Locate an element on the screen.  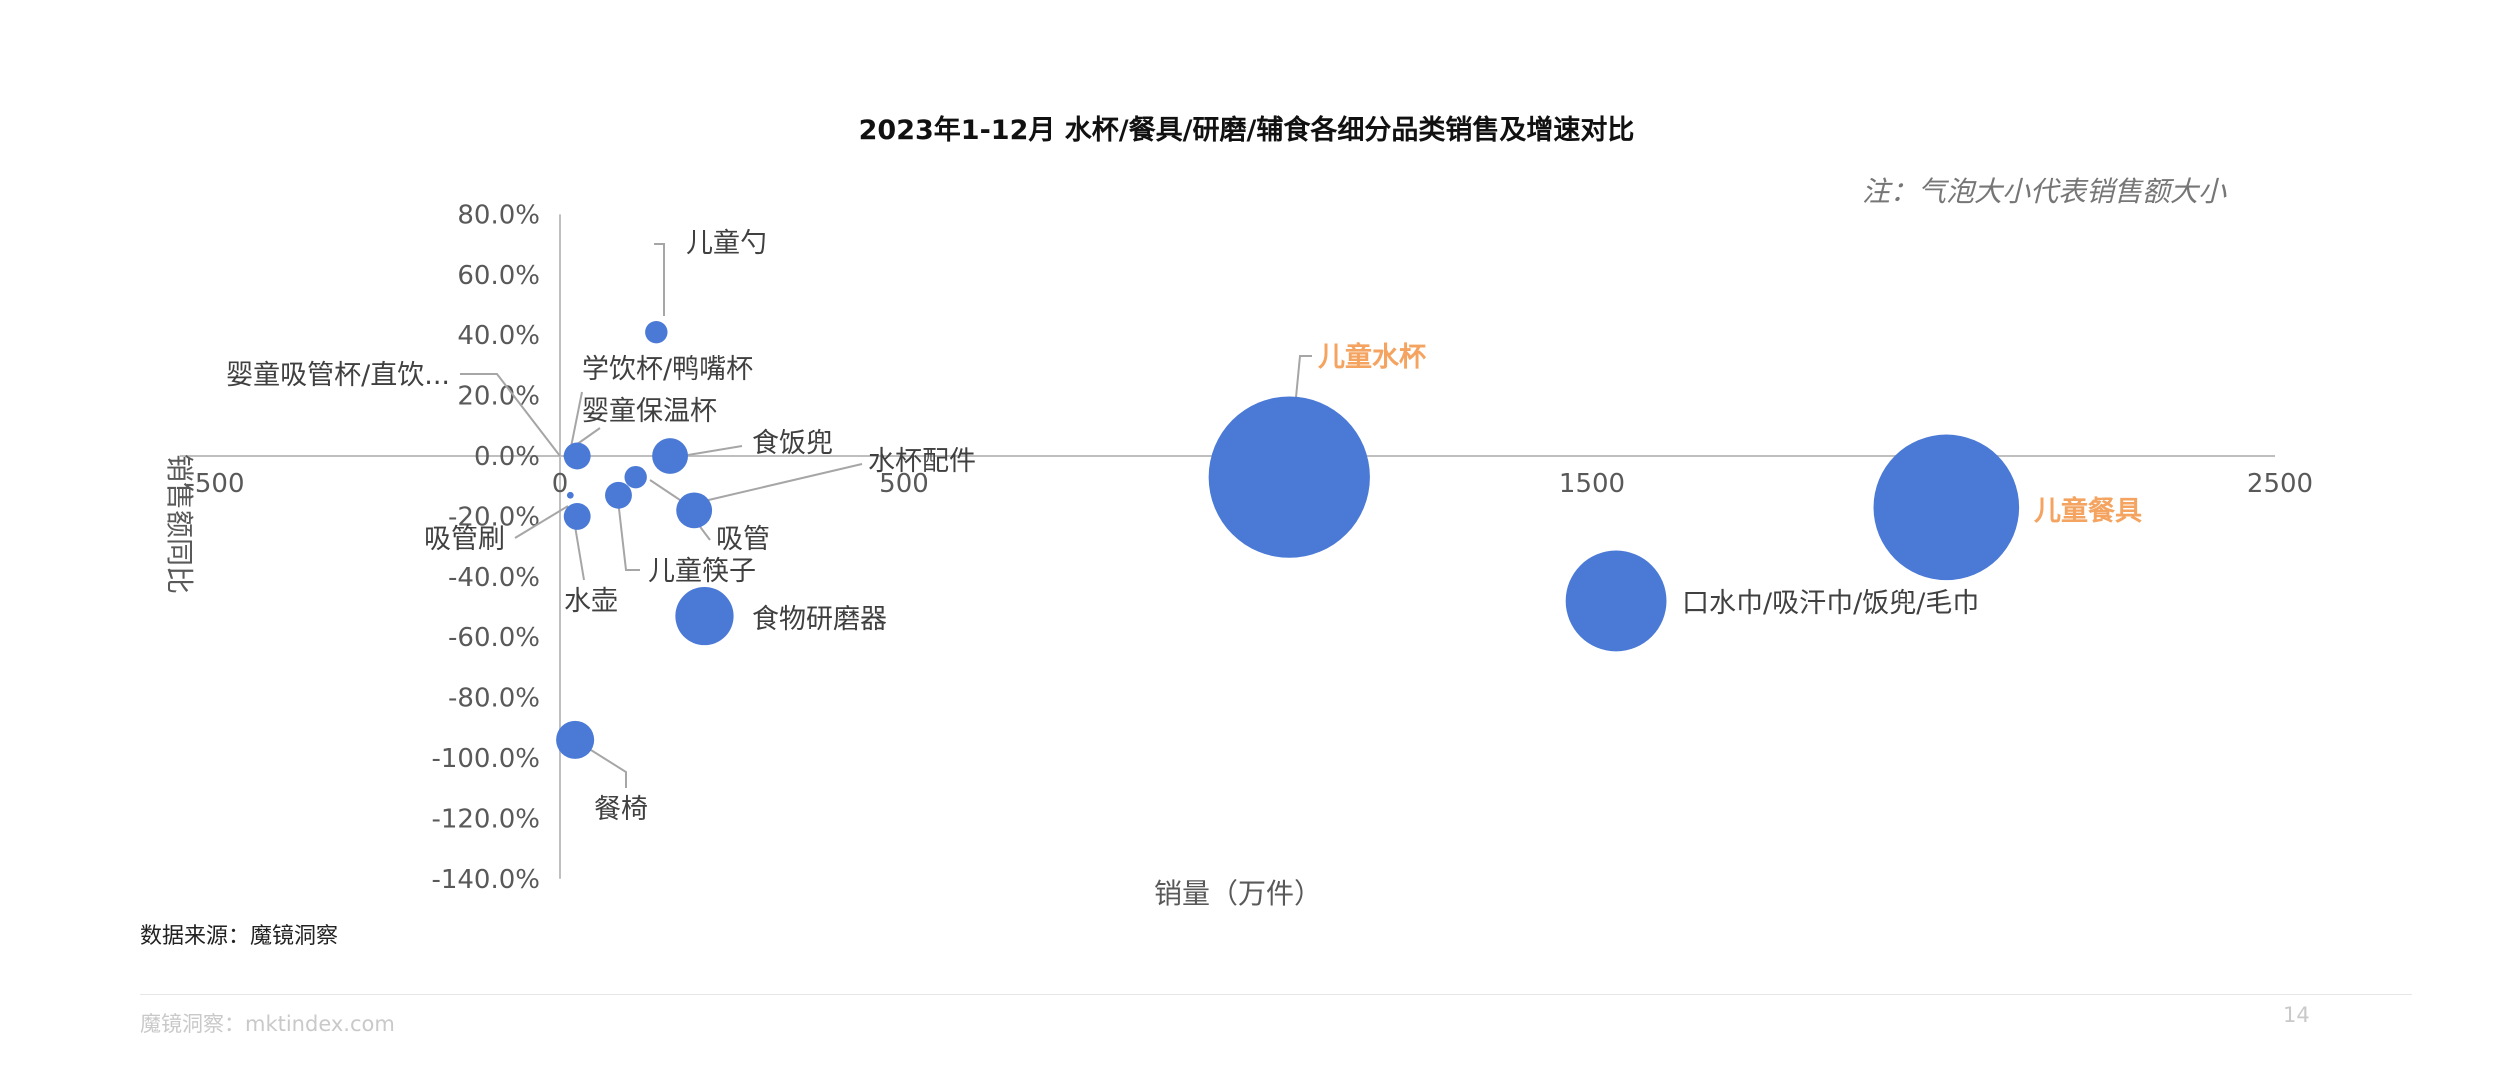
bubble-label: 儿童勺 is located at coordinates (726, 243).